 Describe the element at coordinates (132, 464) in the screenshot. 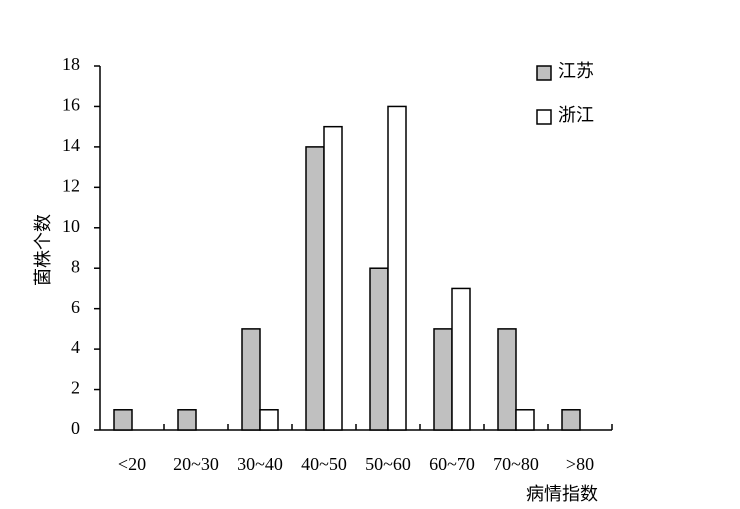

I see `x-tick-label: <20` at that location.